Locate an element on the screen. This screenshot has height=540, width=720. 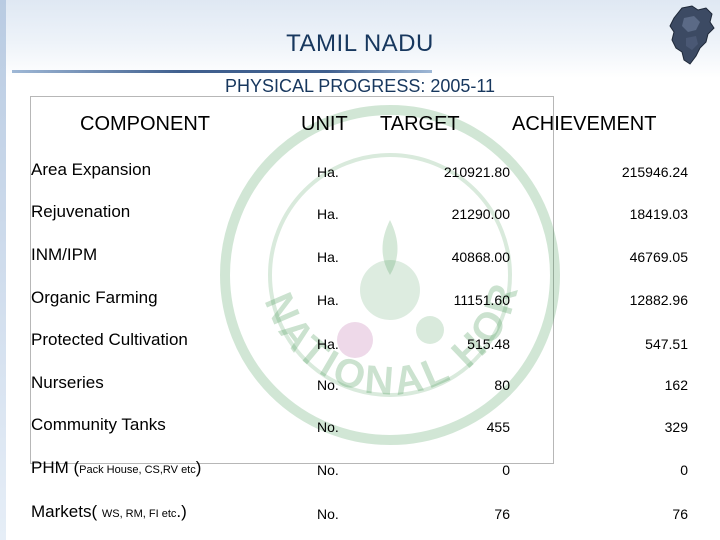
cell-component: PHM (Pack House, CS,RV etc) is located at coordinates (116, 467).